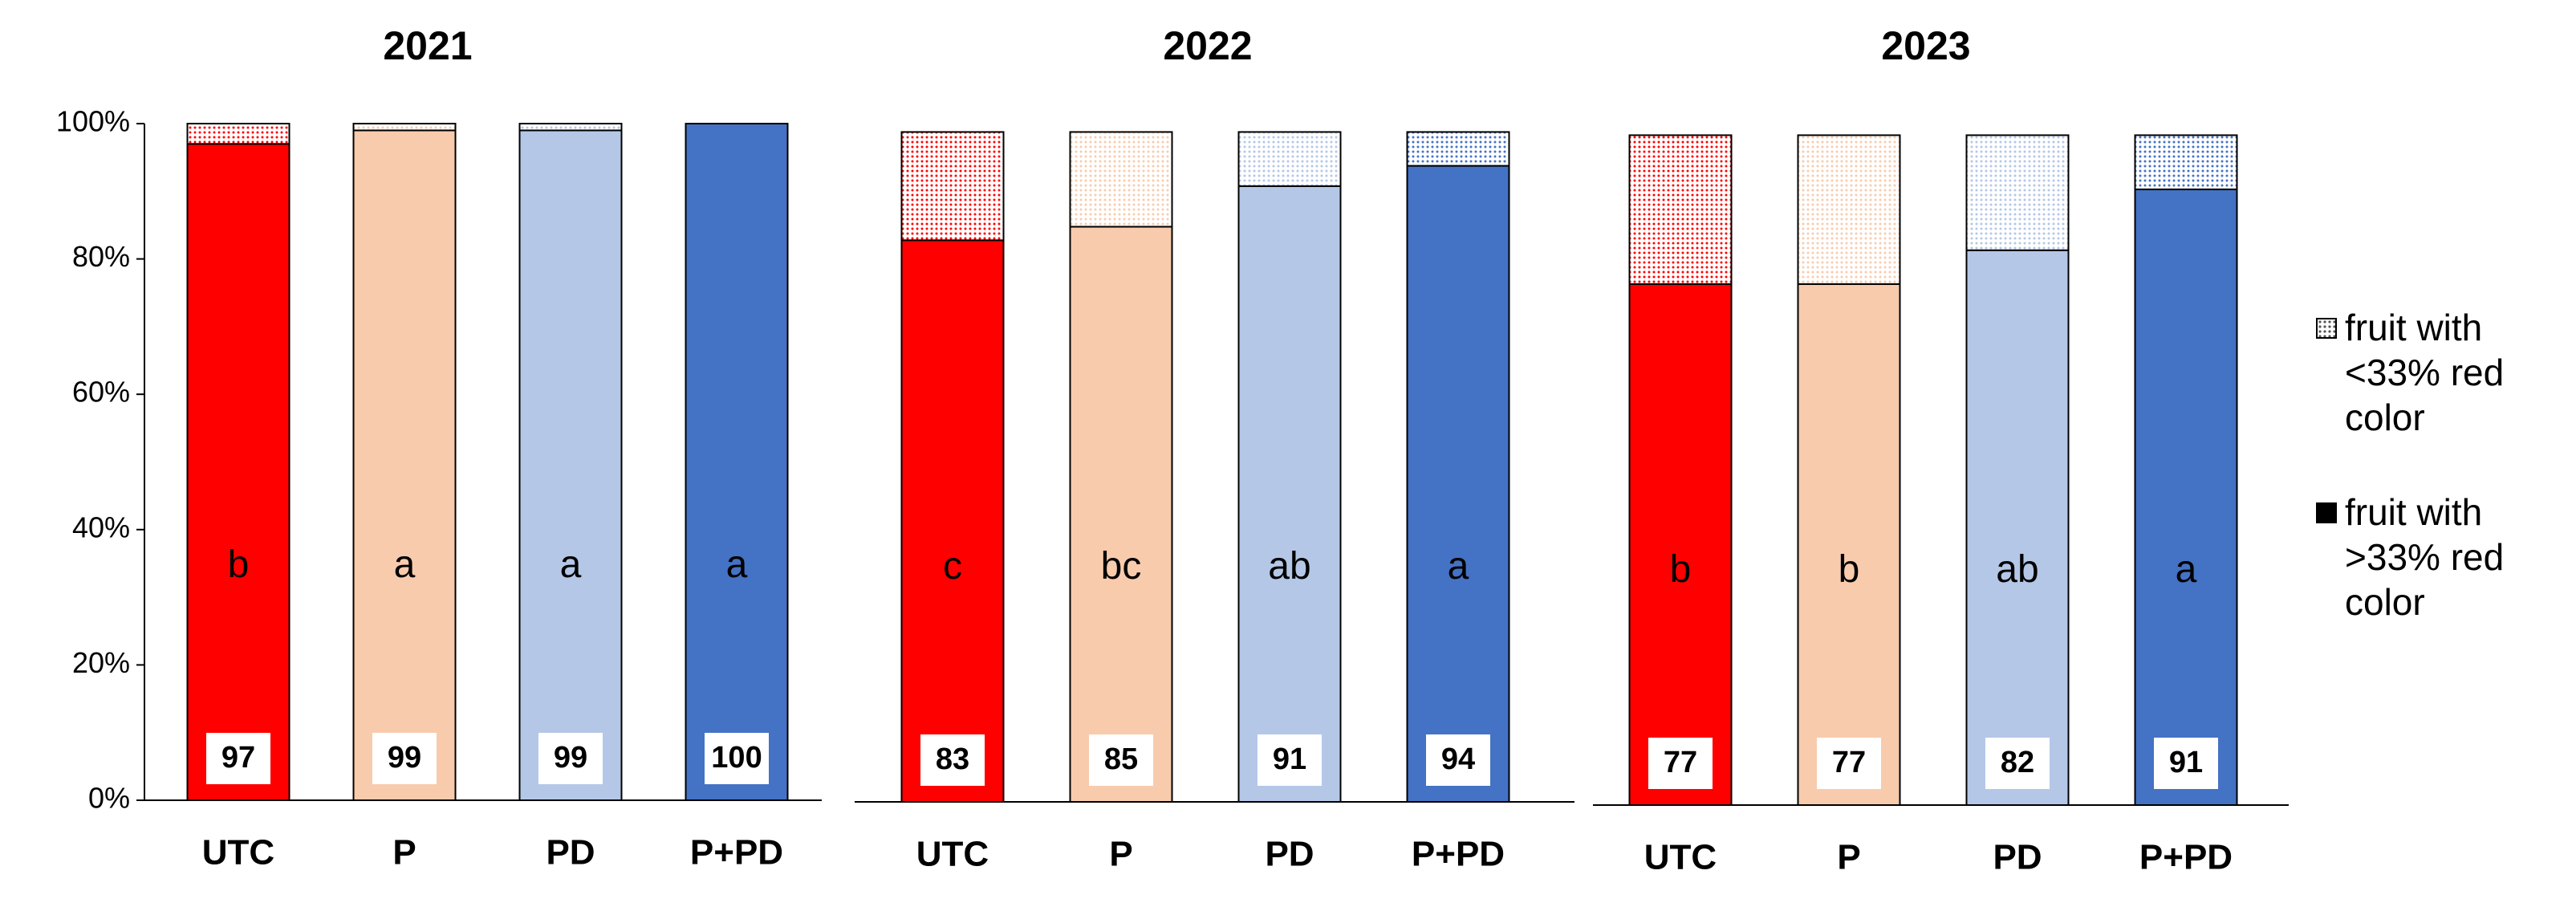  I want to click on value-label: 83, so click(952, 759).